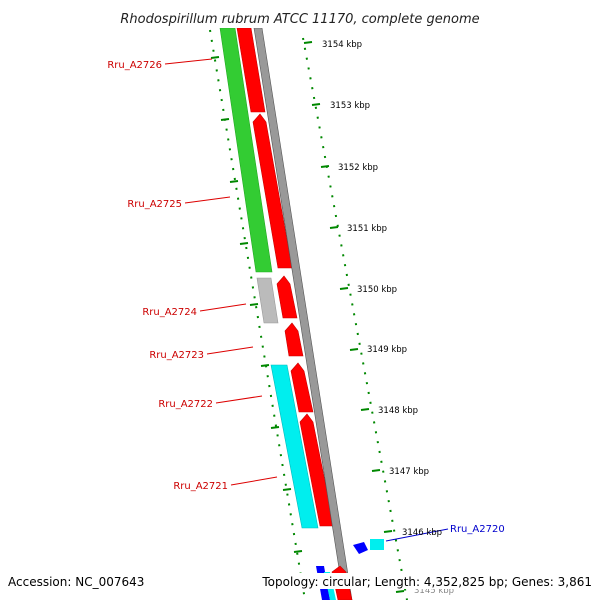 Image resolution: width=600 pixels, height=600 pixels. Describe the element at coordinates (267, 300) in the screenshot. I see `feature-gray-a2724` at that location.